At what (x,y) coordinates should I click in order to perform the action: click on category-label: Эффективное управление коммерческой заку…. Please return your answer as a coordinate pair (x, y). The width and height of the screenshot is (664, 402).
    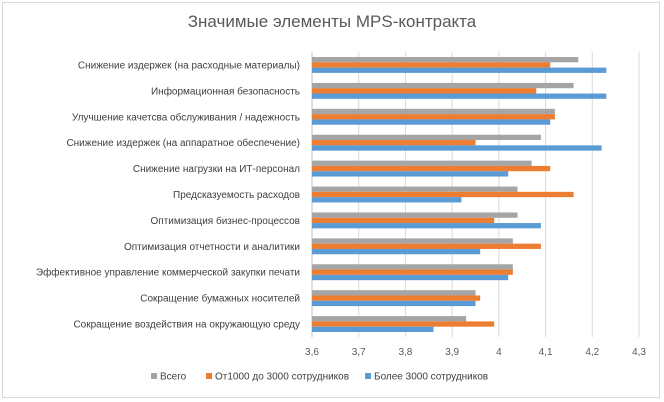
    Looking at the image, I should click on (168, 273).